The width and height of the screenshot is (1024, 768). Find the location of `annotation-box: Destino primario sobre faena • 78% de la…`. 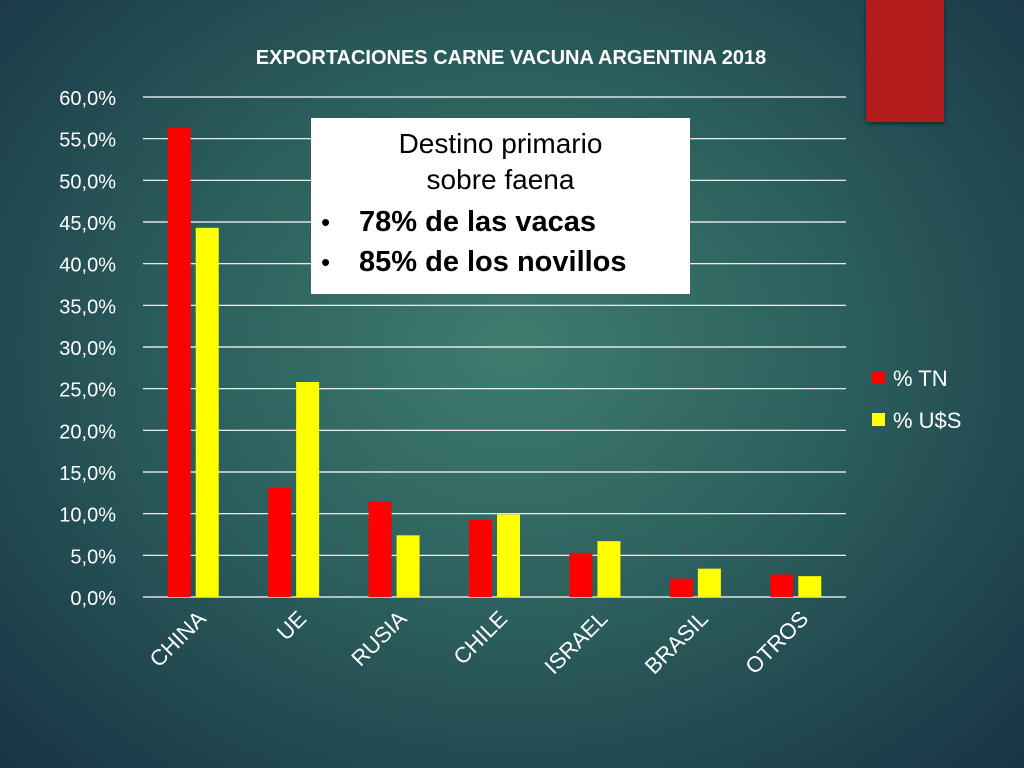

annotation-box: Destino primario sobre faena • 78% de la… is located at coordinates (500, 206).